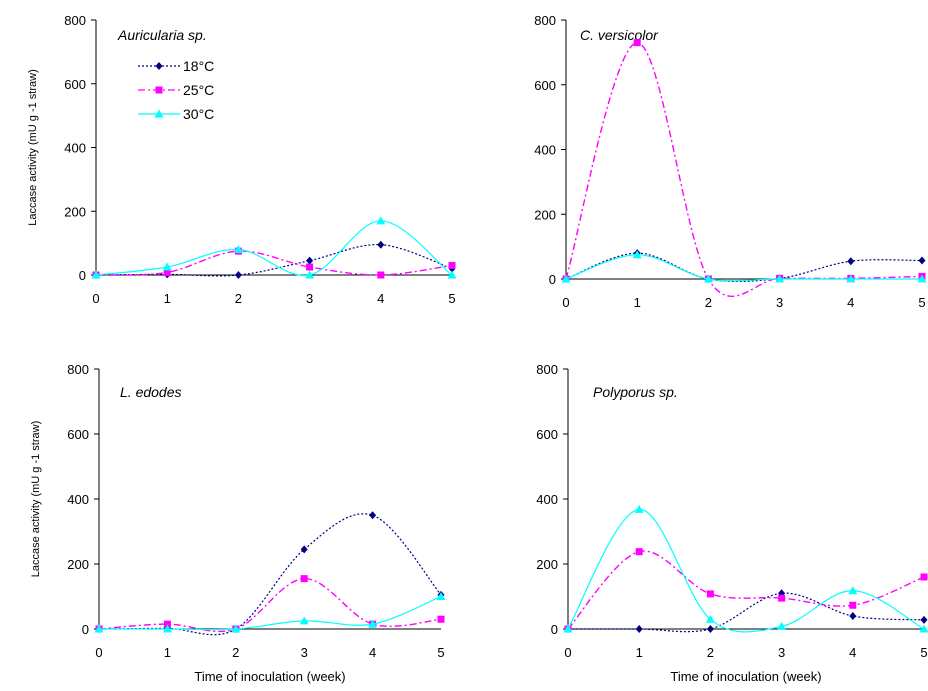 This screenshot has width=928, height=691. Describe the element at coordinates (176, 90) in the screenshot. I see `legend: 18°C 25°C 30°C` at that location.